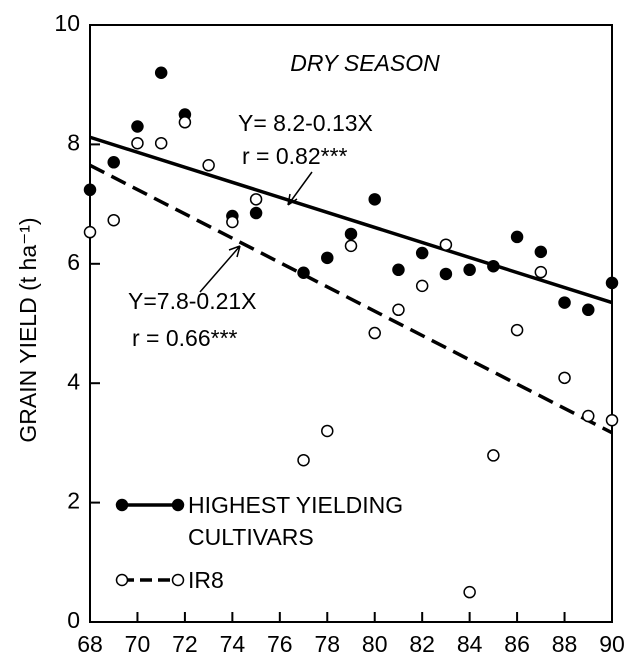 The image size is (636, 660). I want to click on legend-label: IR8, so click(206, 580).